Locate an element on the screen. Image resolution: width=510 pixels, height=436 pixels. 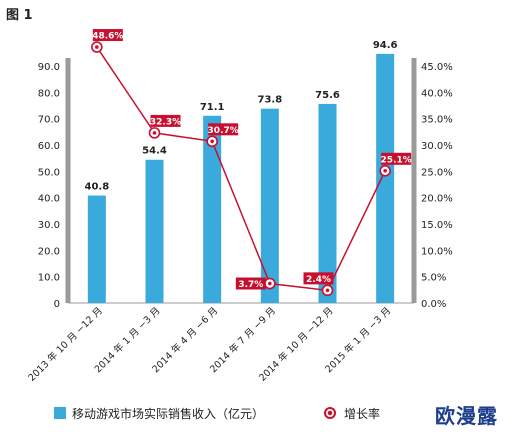
y-right-tick-label: 10.0% is located at coordinates (437, 251).